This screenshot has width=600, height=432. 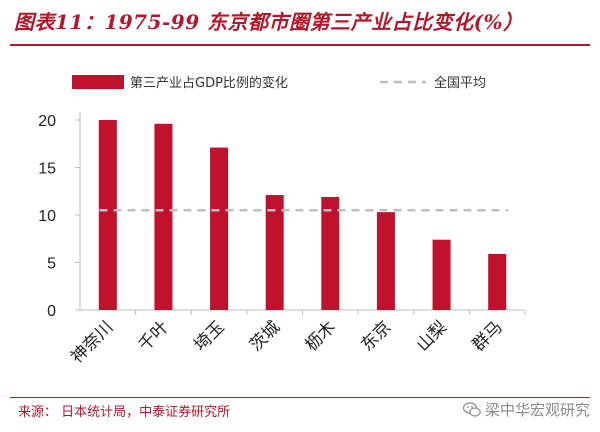 I want to click on legend-avg-label: 全国平均, so click(x=460, y=83).